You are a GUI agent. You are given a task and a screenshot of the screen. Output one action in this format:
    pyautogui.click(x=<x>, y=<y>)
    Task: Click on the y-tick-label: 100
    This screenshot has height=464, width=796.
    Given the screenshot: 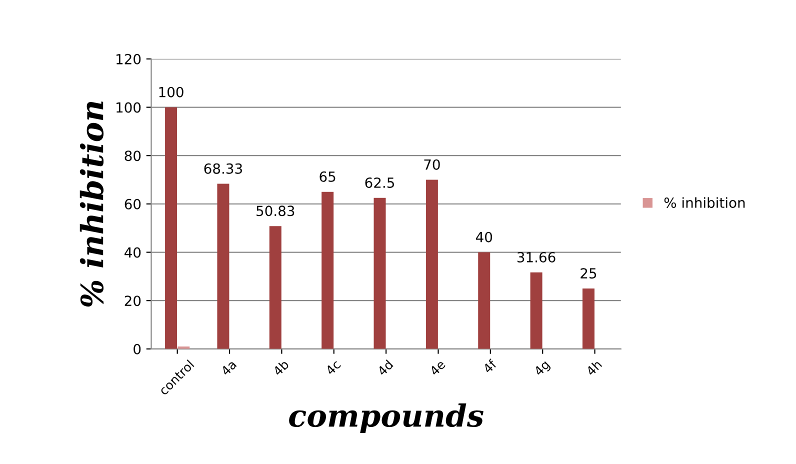 What is the action you would take?
    pyautogui.click(x=128, y=107)
    